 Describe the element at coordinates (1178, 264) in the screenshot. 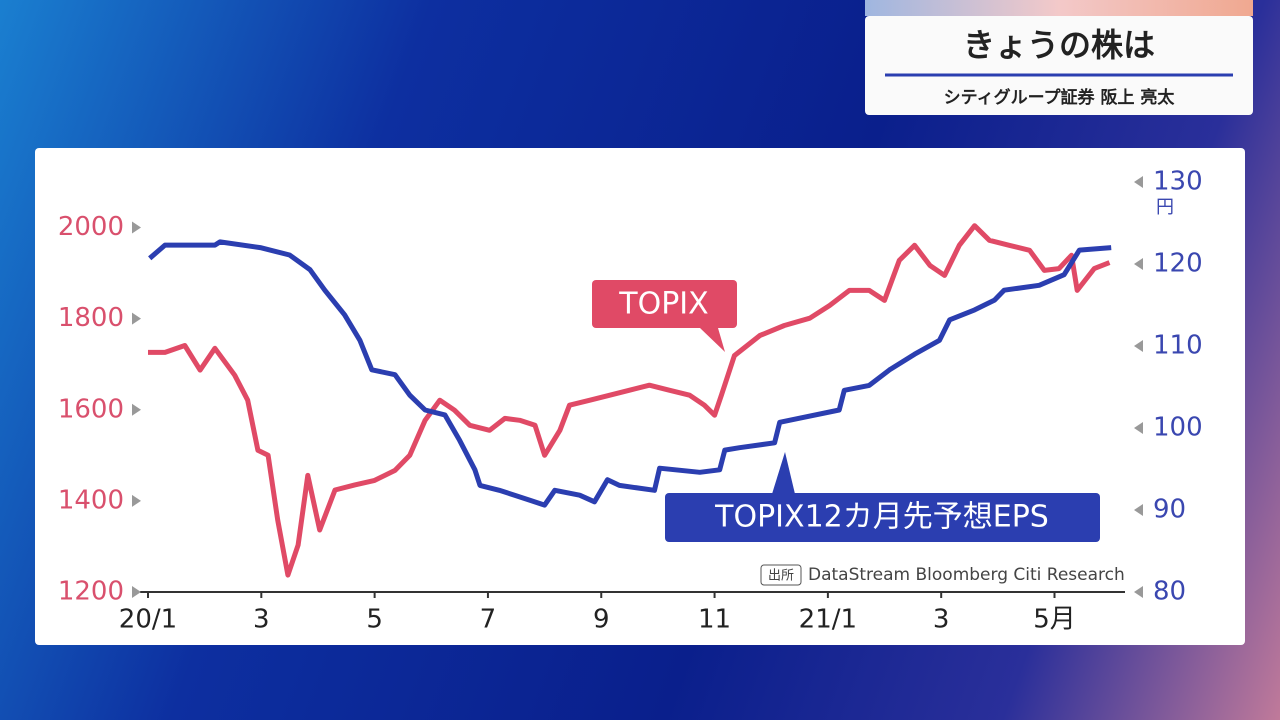

I see `y2-tick-label: 120` at that location.